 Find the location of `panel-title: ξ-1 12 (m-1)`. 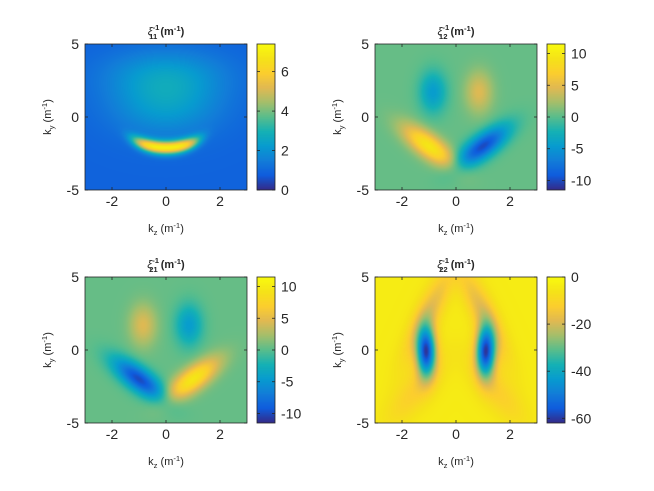

panel-title: ξ-1 12 (m-1) is located at coordinates (455, 32).